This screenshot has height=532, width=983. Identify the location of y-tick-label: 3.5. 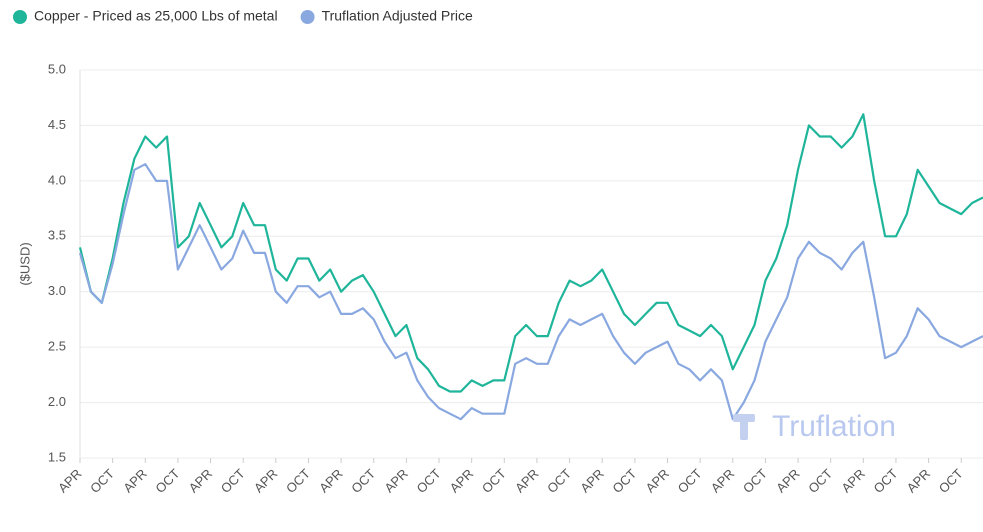
(57, 235).